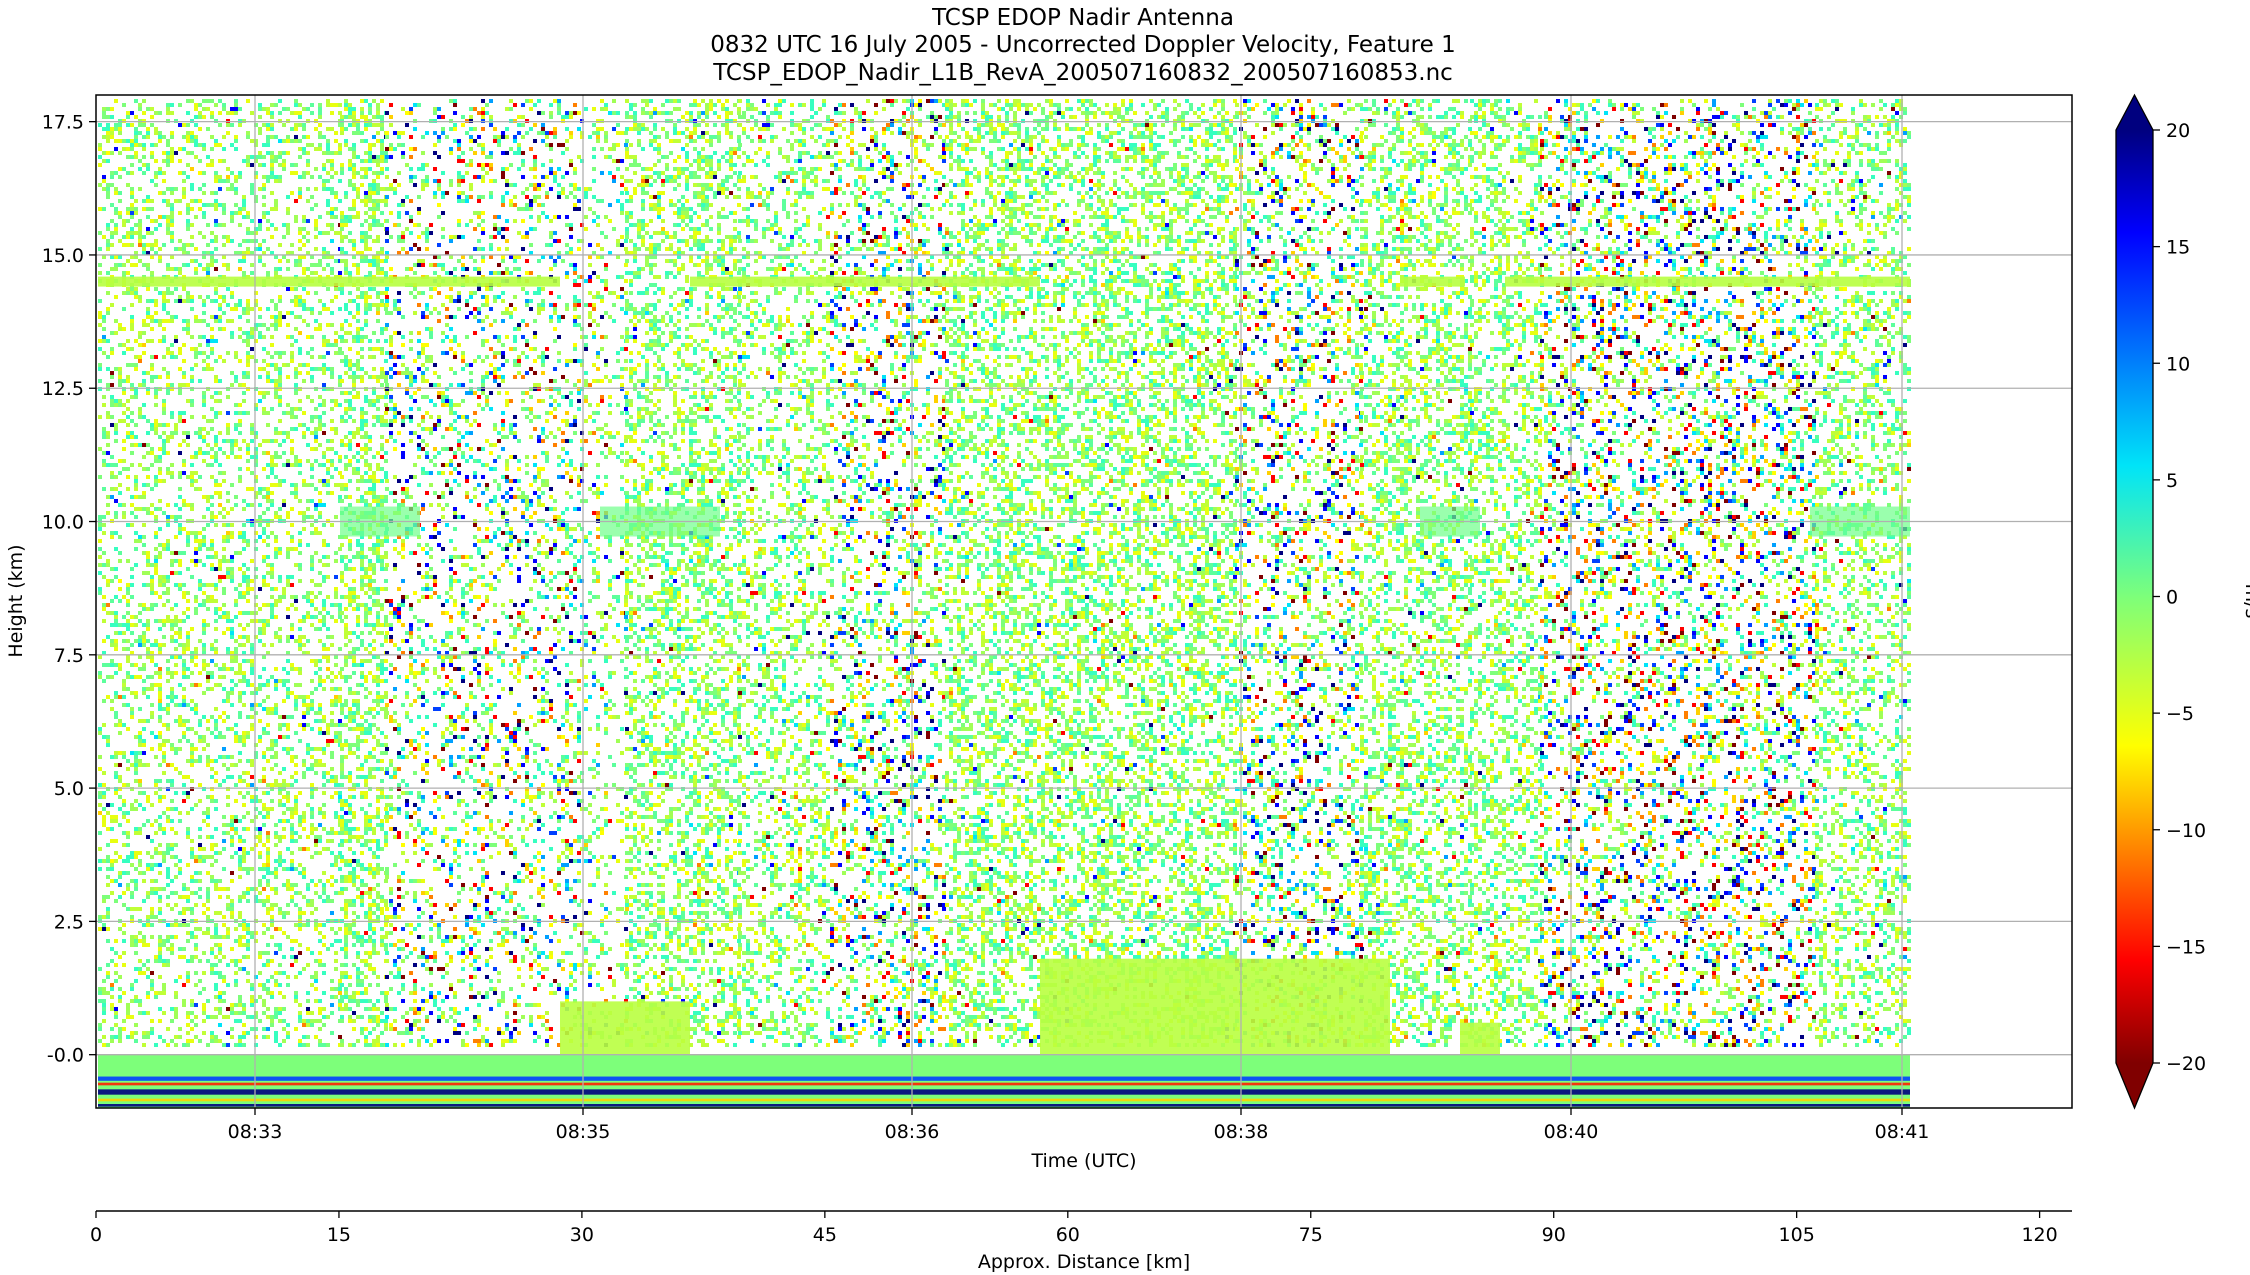 This screenshot has width=2250, height=1275. I want to click on y-axis-label: Height (km), so click(16, 600).